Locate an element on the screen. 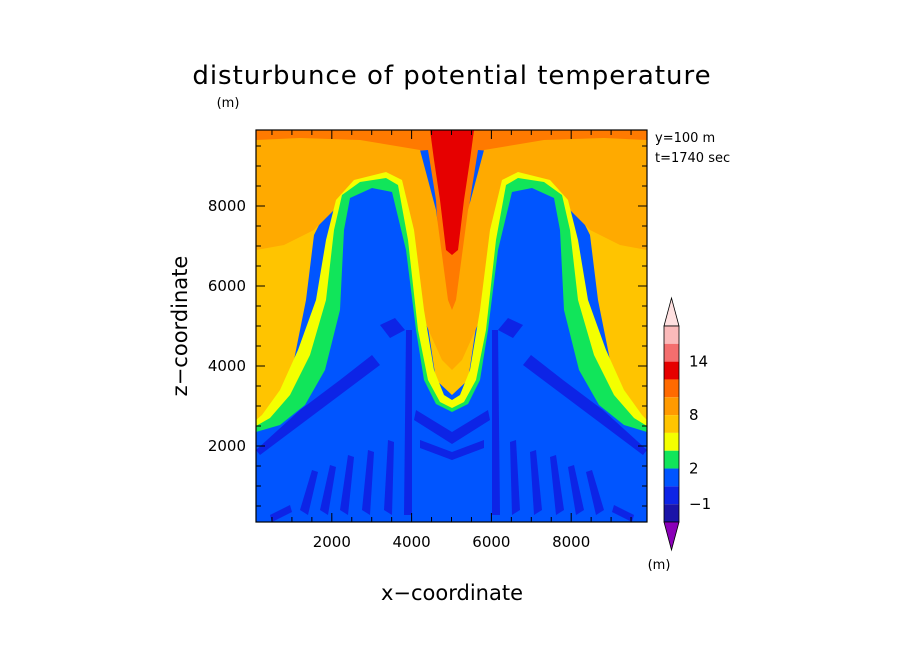  x-axis-label: x−coordinate is located at coordinates (452, 593).